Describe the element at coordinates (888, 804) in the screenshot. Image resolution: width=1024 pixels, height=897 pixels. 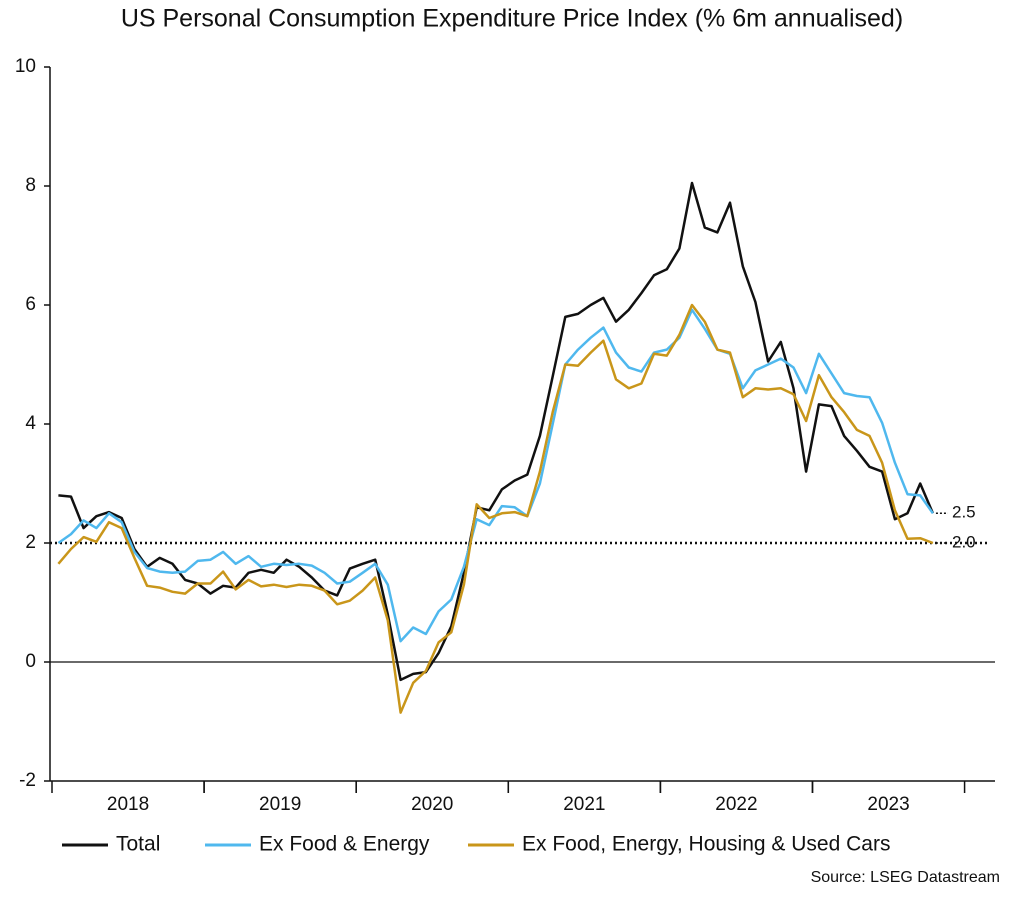
I see `x-tick-label: 2023` at that location.